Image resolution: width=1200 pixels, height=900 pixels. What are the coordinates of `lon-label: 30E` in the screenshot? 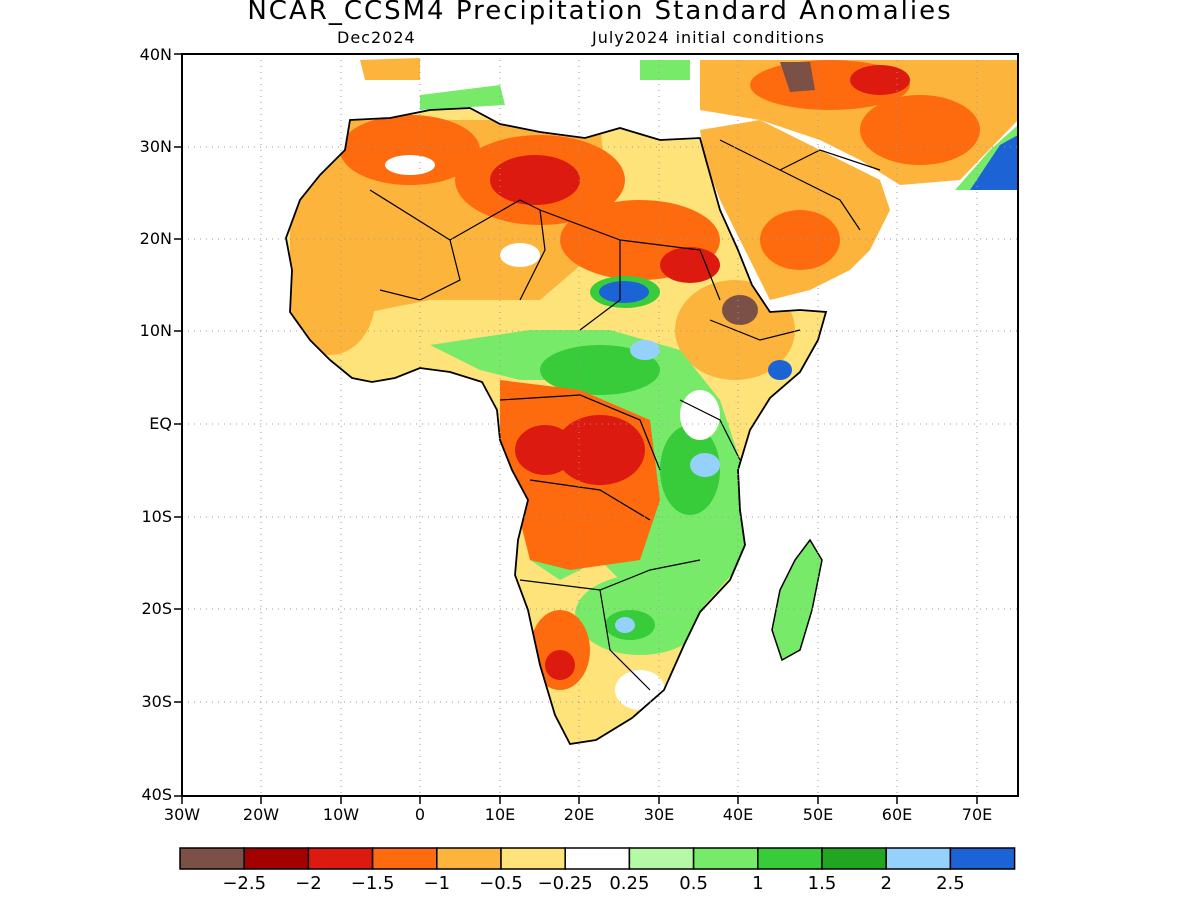 It's located at (659, 814).